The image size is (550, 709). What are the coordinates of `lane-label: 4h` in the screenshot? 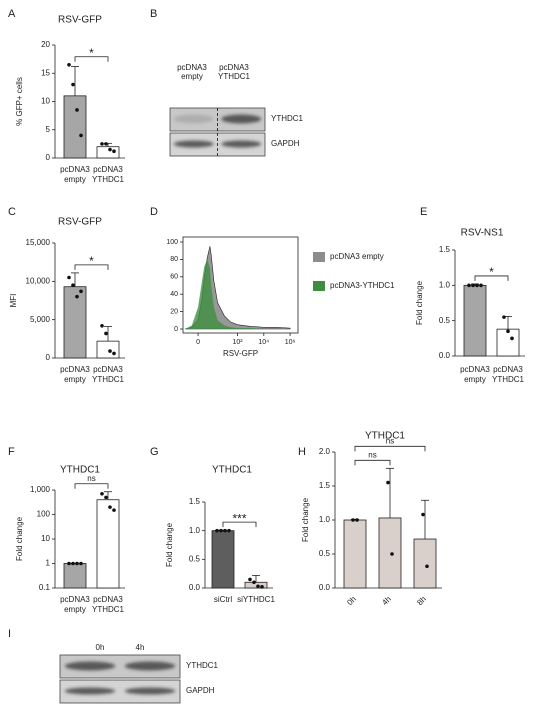 It's located at (140, 647).